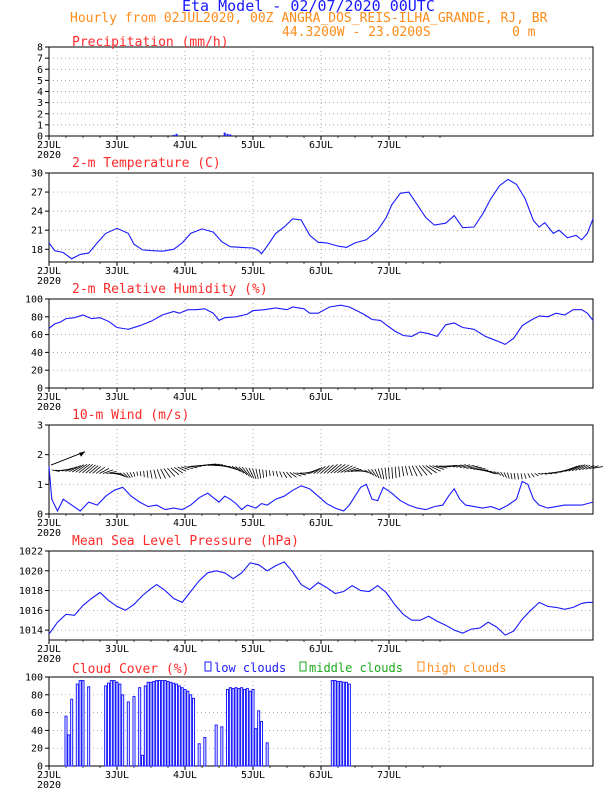 Image resolution: width=612 pixels, height=792 pixels. Describe the element at coordinates (37, 353) in the screenshot. I see `rh-y-tick-label: 40` at that location.